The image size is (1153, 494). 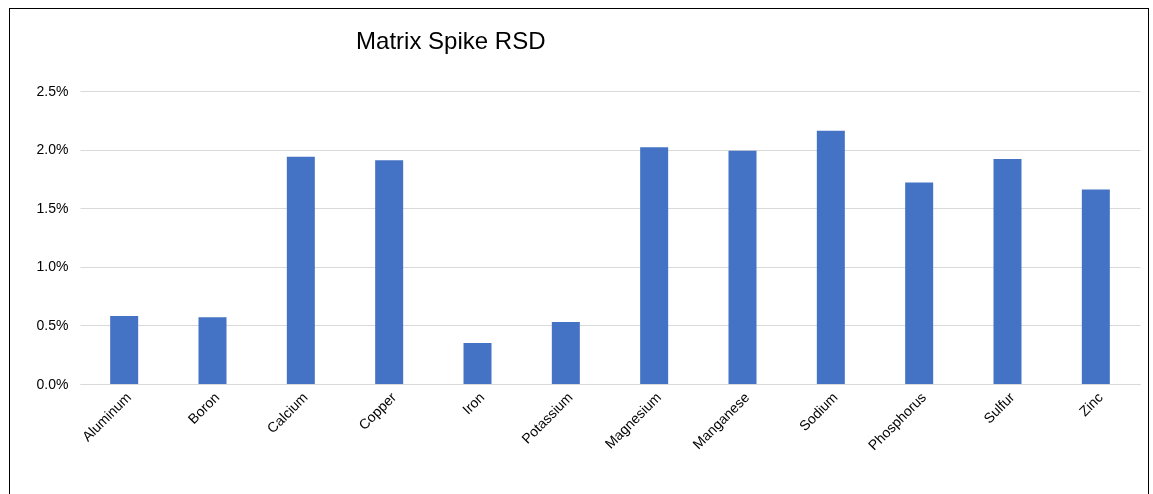 What do you see at coordinates (52, 266) in the screenshot?
I see `y-tick-label: 1.0%` at bounding box center [52, 266].